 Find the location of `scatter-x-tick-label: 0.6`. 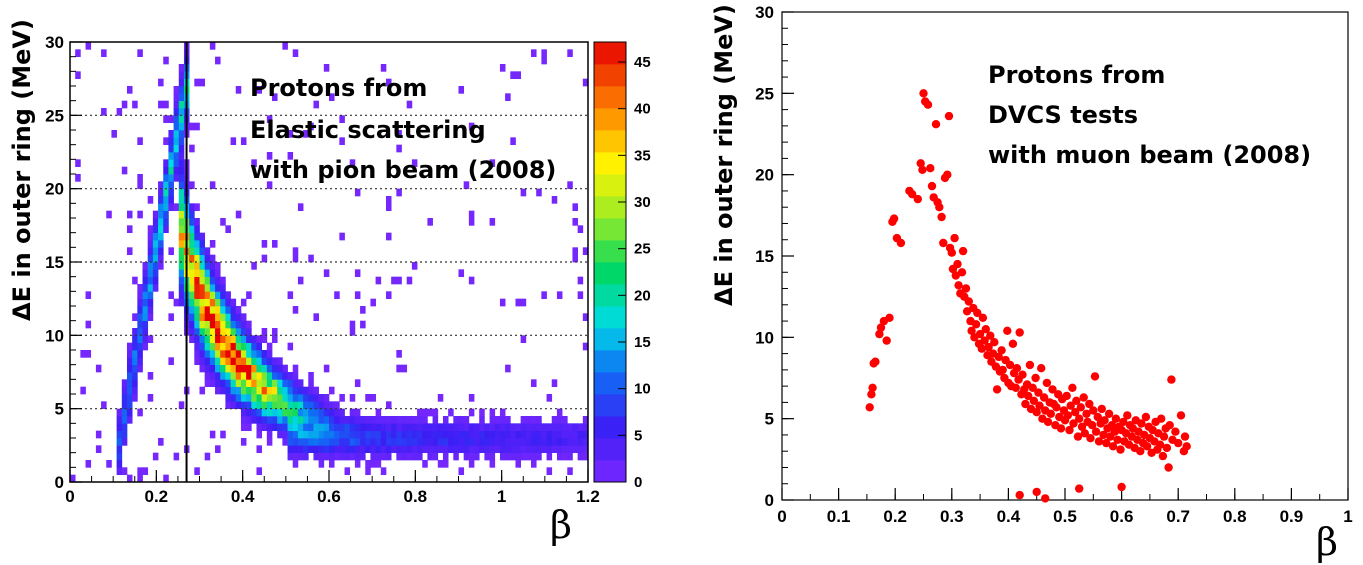

scatter-x-tick-label: 0.6 is located at coordinates (1122, 516).